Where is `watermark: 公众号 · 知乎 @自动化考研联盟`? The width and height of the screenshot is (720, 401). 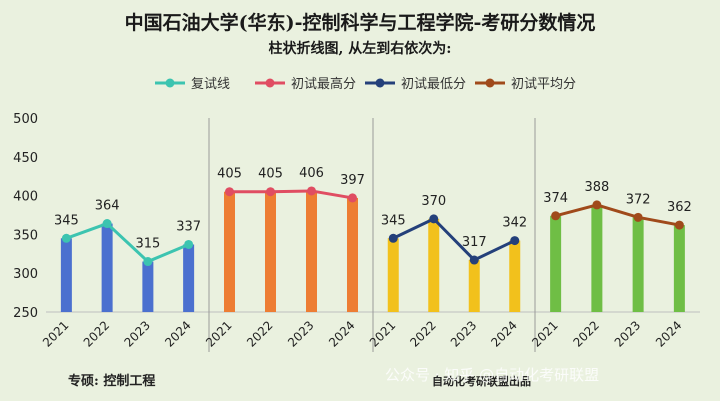
watermark: 公众号 · 知乎 @自动化考研联盟 is located at coordinates (492, 375).